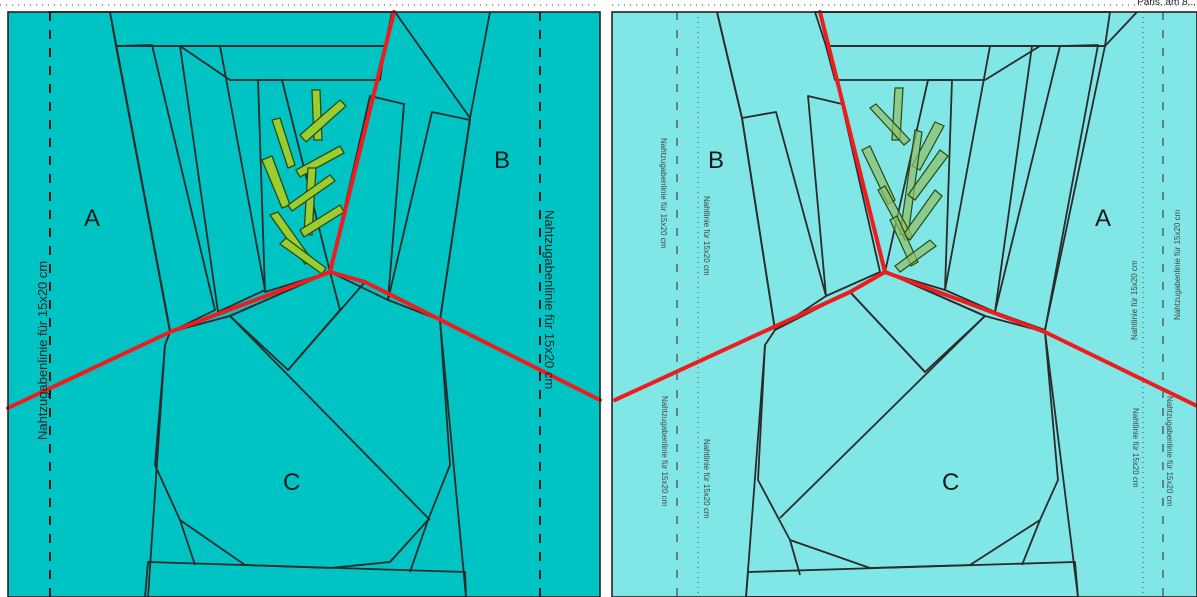 Image resolution: width=1197 pixels, height=597 pixels. What do you see at coordinates (1031, 542) in the screenshot?
I see `right-bottom-seam-r2` at bounding box center [1031, 542].